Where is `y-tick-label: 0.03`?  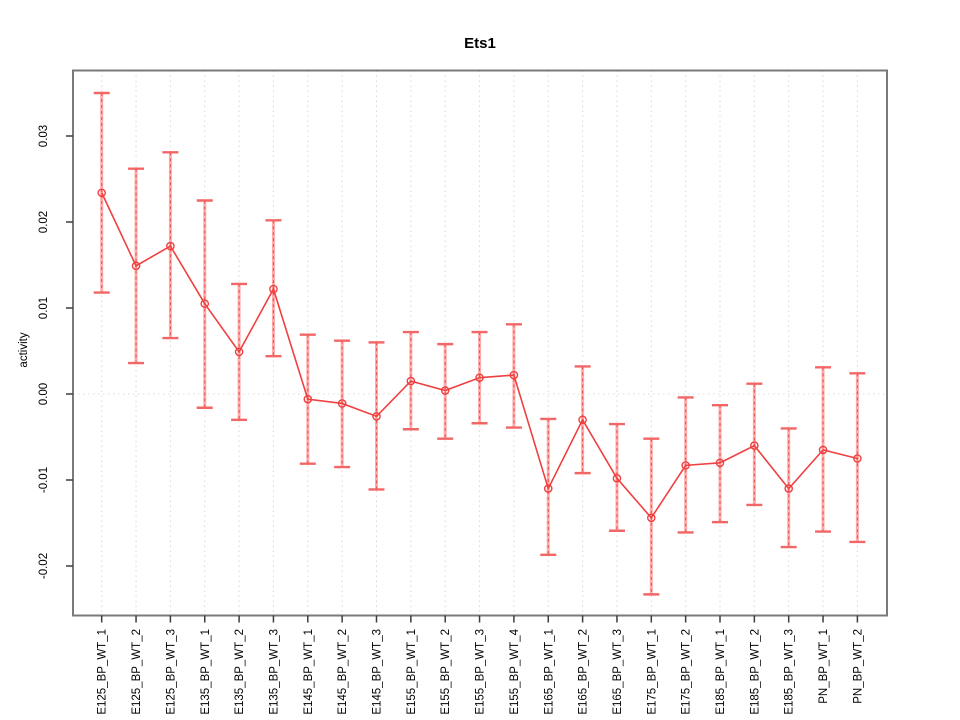
y-tick-label: 0.03 is located at coordinates (44, 136).